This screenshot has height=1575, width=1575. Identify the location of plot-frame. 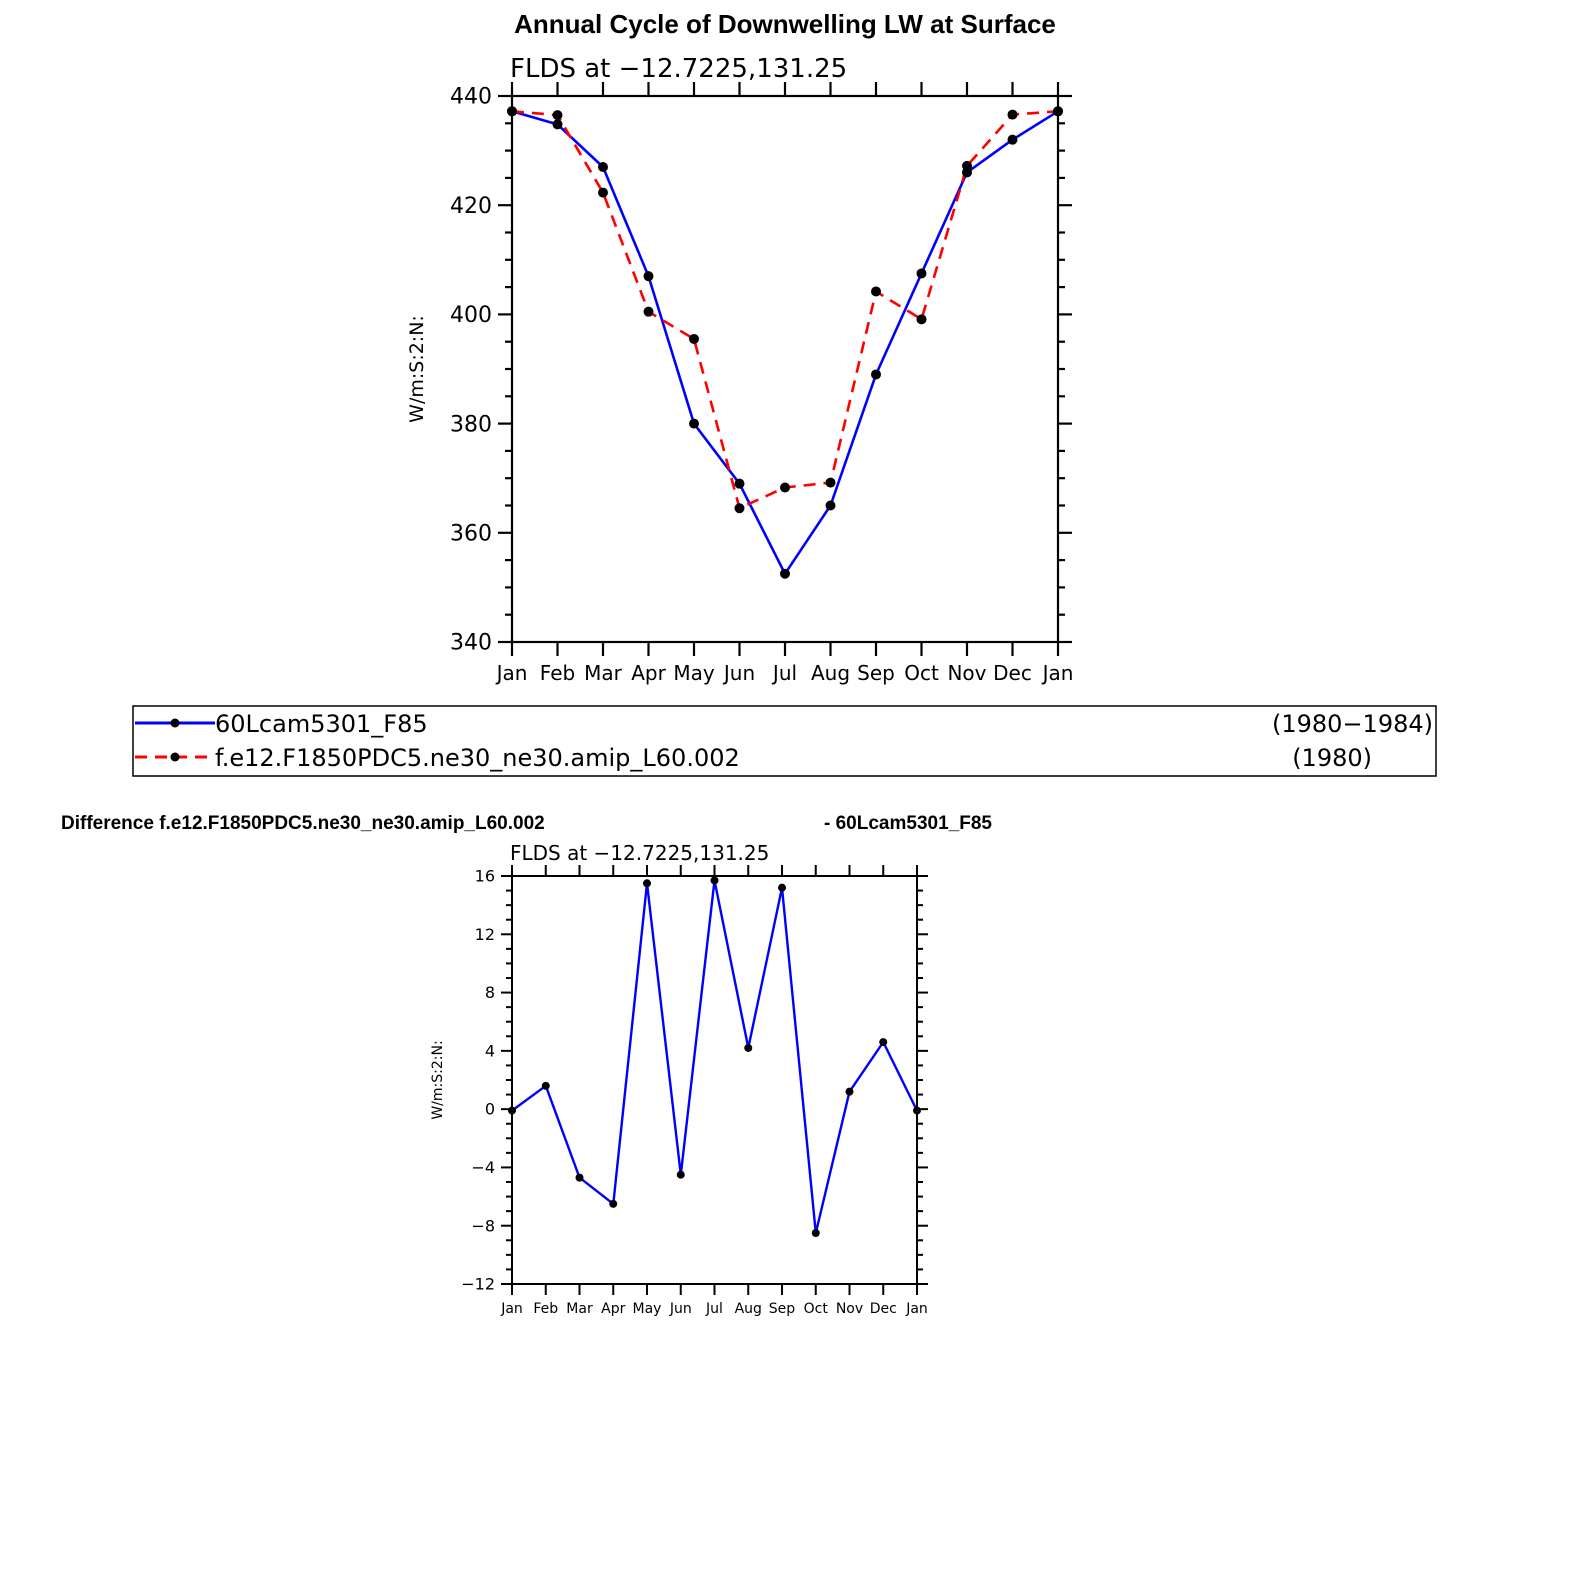
(785, 369).